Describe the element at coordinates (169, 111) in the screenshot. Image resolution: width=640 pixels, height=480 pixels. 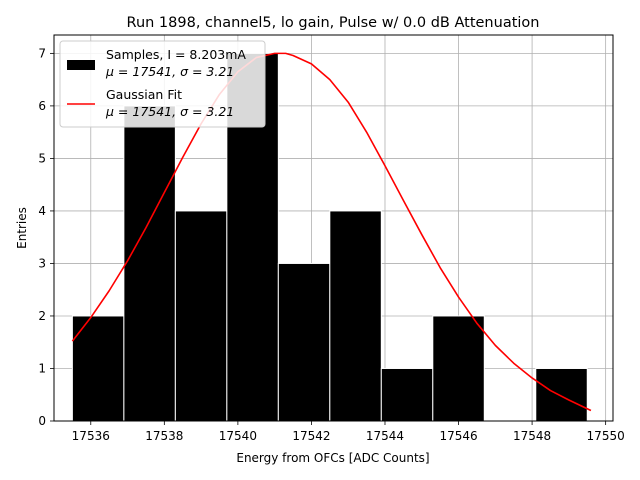
I see `legend-fit-stats: μ = 17541, σ = 3.21` at that location.